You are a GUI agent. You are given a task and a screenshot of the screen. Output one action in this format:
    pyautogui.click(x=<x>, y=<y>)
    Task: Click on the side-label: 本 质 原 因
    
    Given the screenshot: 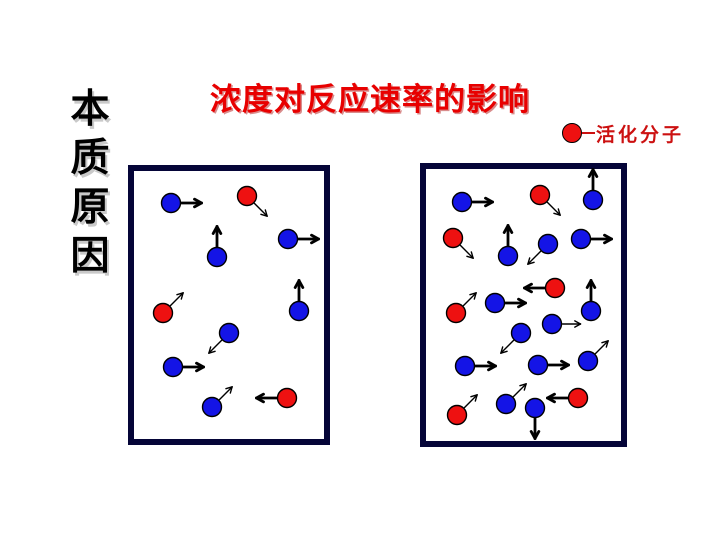 What is the action you would take?
    pyautogui.click(x=90, y=183)
    